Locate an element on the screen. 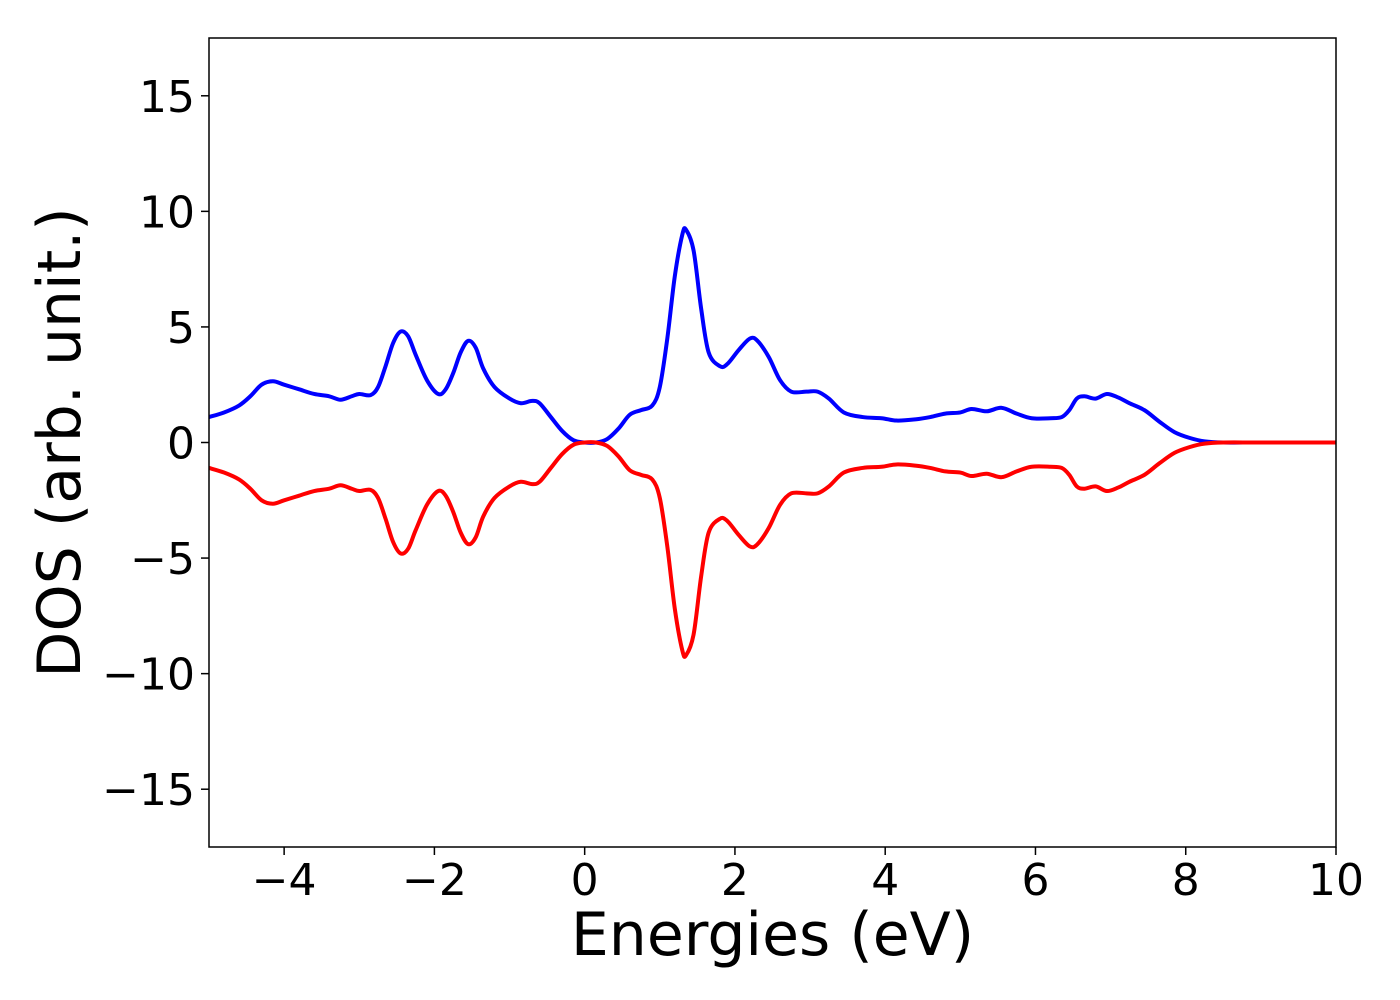  y-tick-label: −10 is located at coordinates (148, 675).